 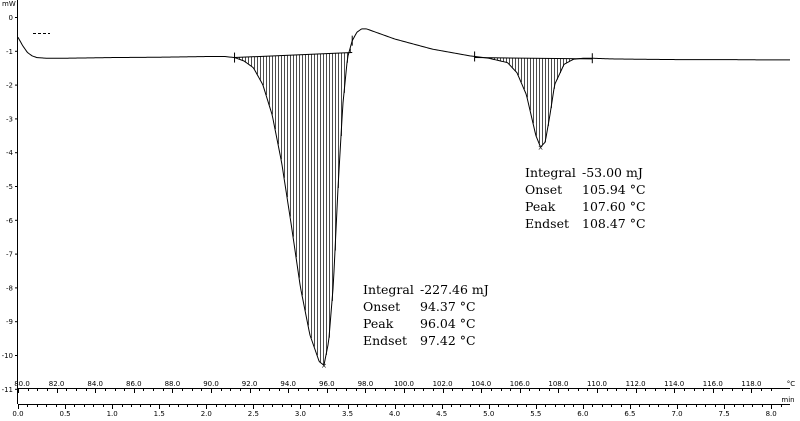 What do you see at coordinates (614, 206) in the screenshot?
I see `peak-value: 107.60 °C` at bounding box center [614, 206].